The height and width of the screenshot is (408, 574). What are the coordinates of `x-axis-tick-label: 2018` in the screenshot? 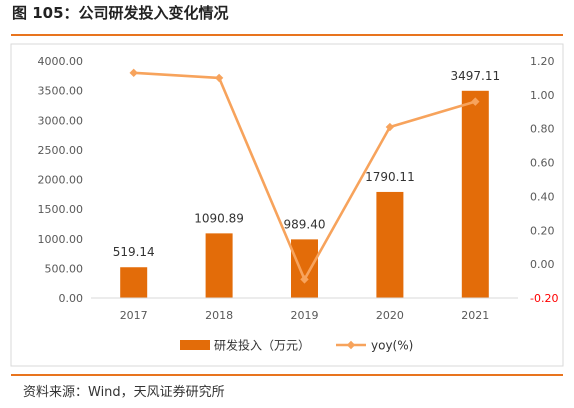 It's located at (219, 315).